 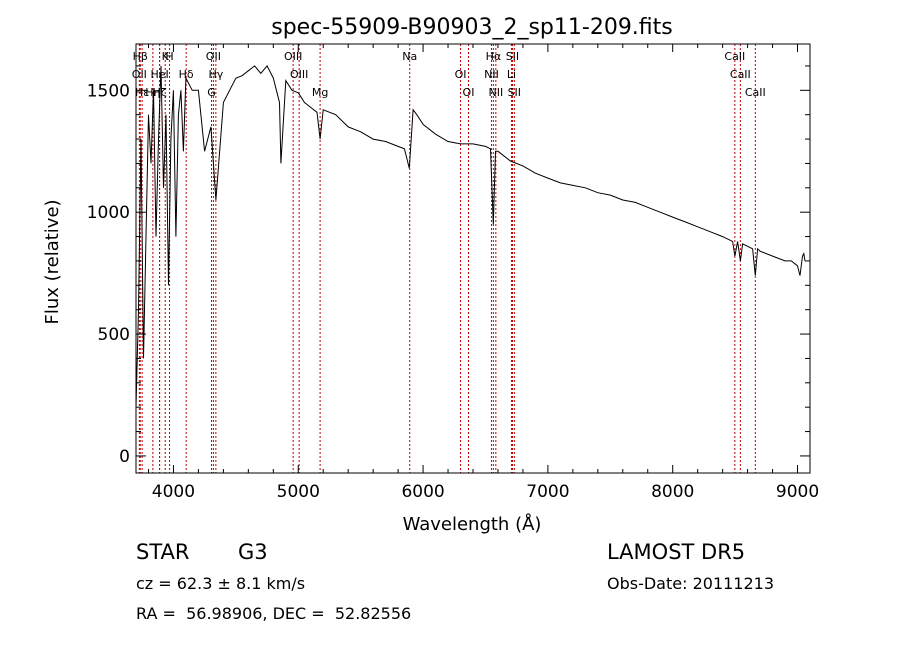 What do you see at coordinates (173, 492) in the screenshot?
I see `x-tick-label: 4000` at bounding box center [173, 492].